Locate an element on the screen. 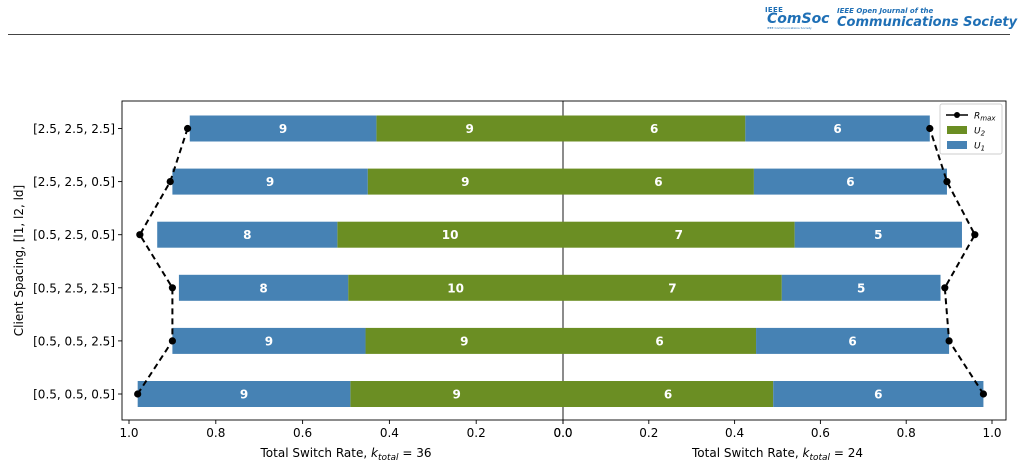  right-label-u2-row-2: 7 is located at coordinates (672, 288).